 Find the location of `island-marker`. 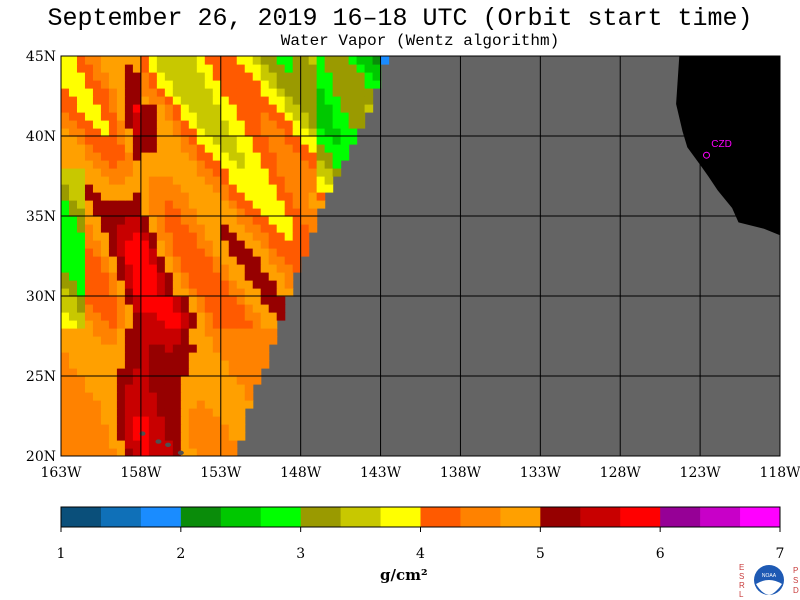

island-marker is located at coordinates (180, 452).